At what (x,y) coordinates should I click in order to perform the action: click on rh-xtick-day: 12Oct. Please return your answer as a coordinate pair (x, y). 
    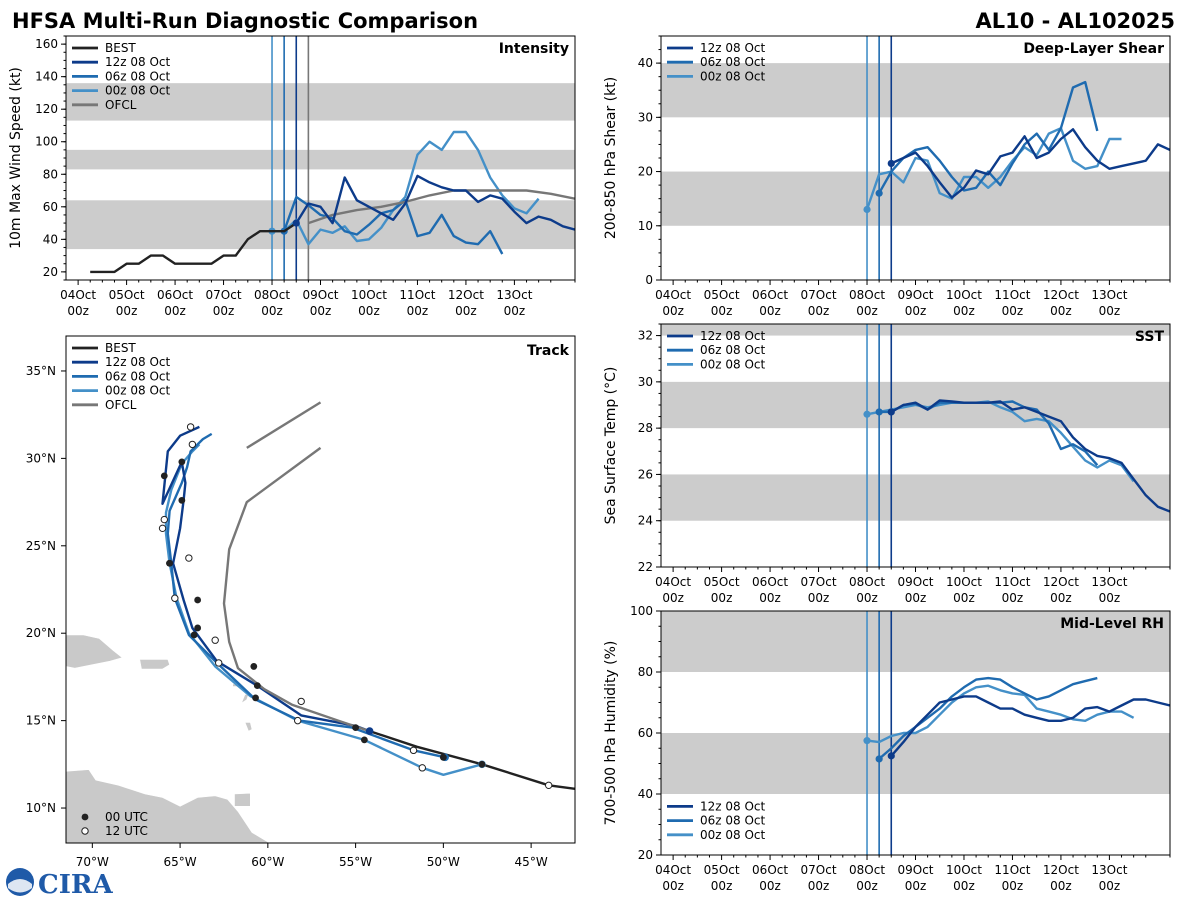
    Looking at the image, I should click on (1061, 870).